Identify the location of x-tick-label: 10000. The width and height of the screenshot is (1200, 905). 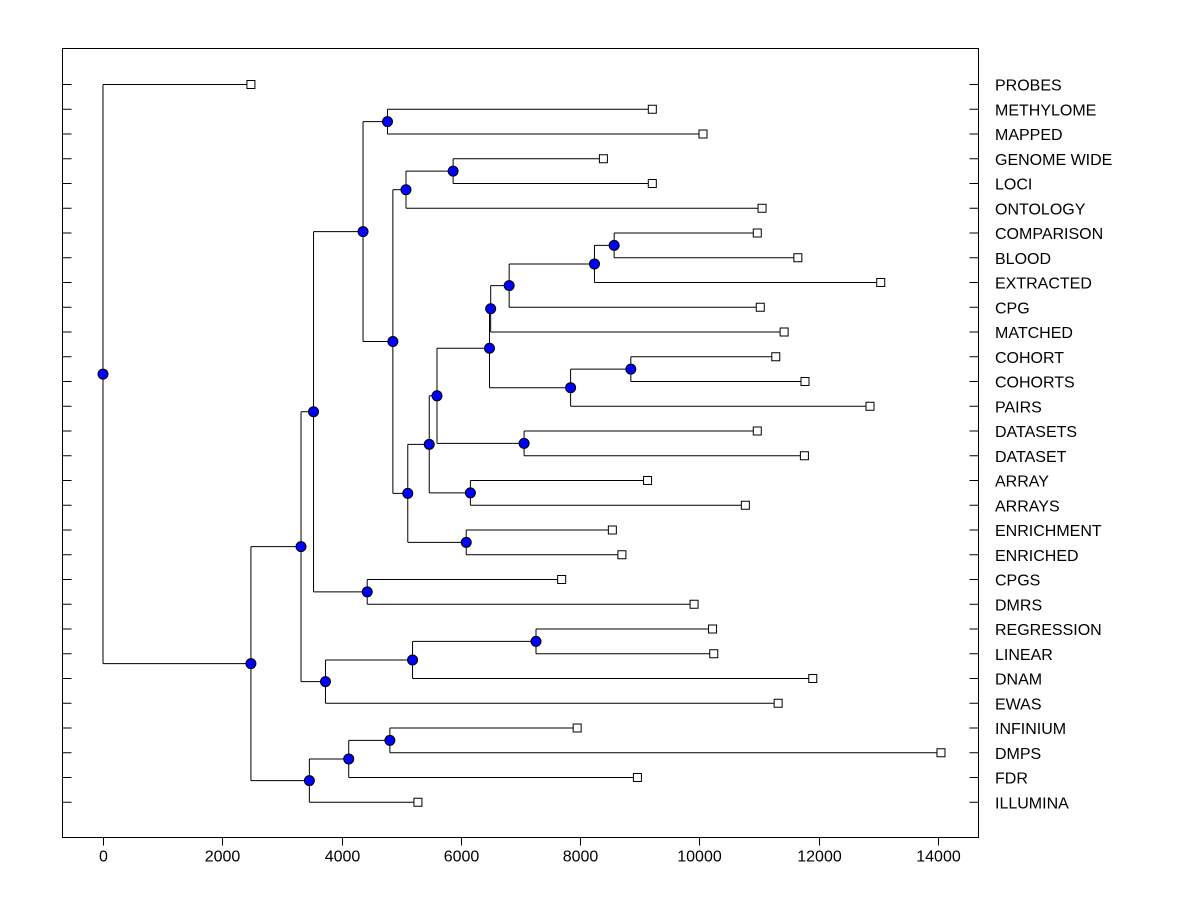
(699, 857).